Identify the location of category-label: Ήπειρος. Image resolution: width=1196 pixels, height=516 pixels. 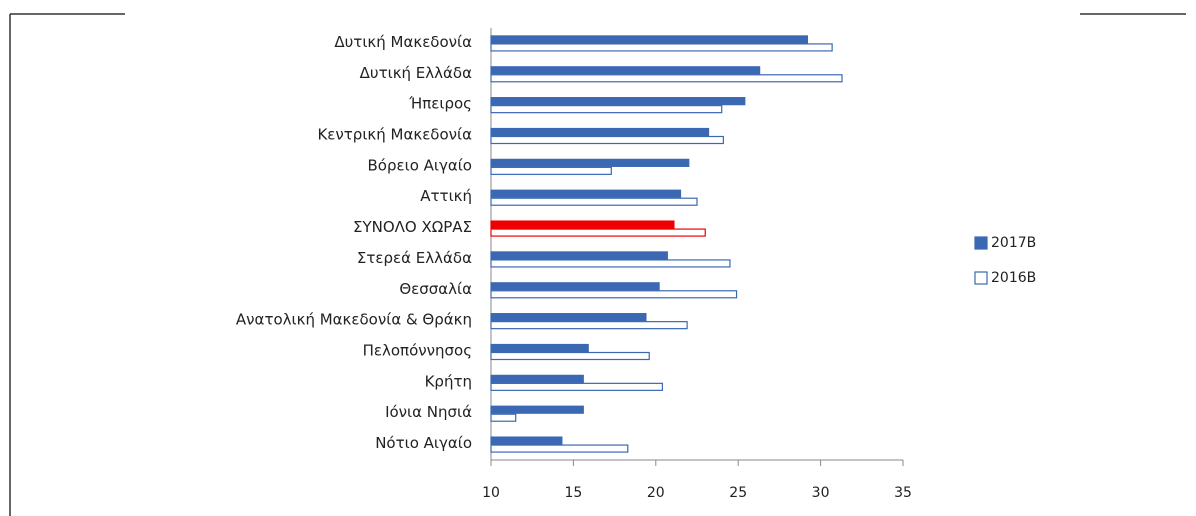
(440, 104).